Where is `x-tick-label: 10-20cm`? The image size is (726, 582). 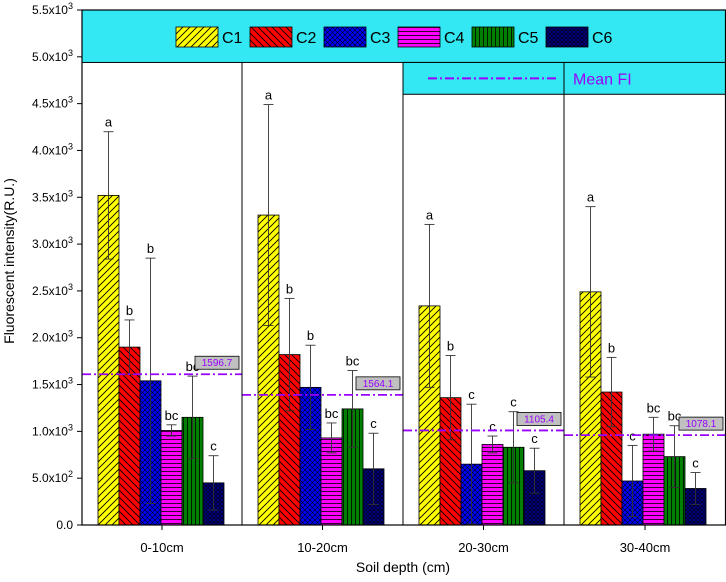
x-tick-label: 10-20cm is located at coordinates (322, 547).